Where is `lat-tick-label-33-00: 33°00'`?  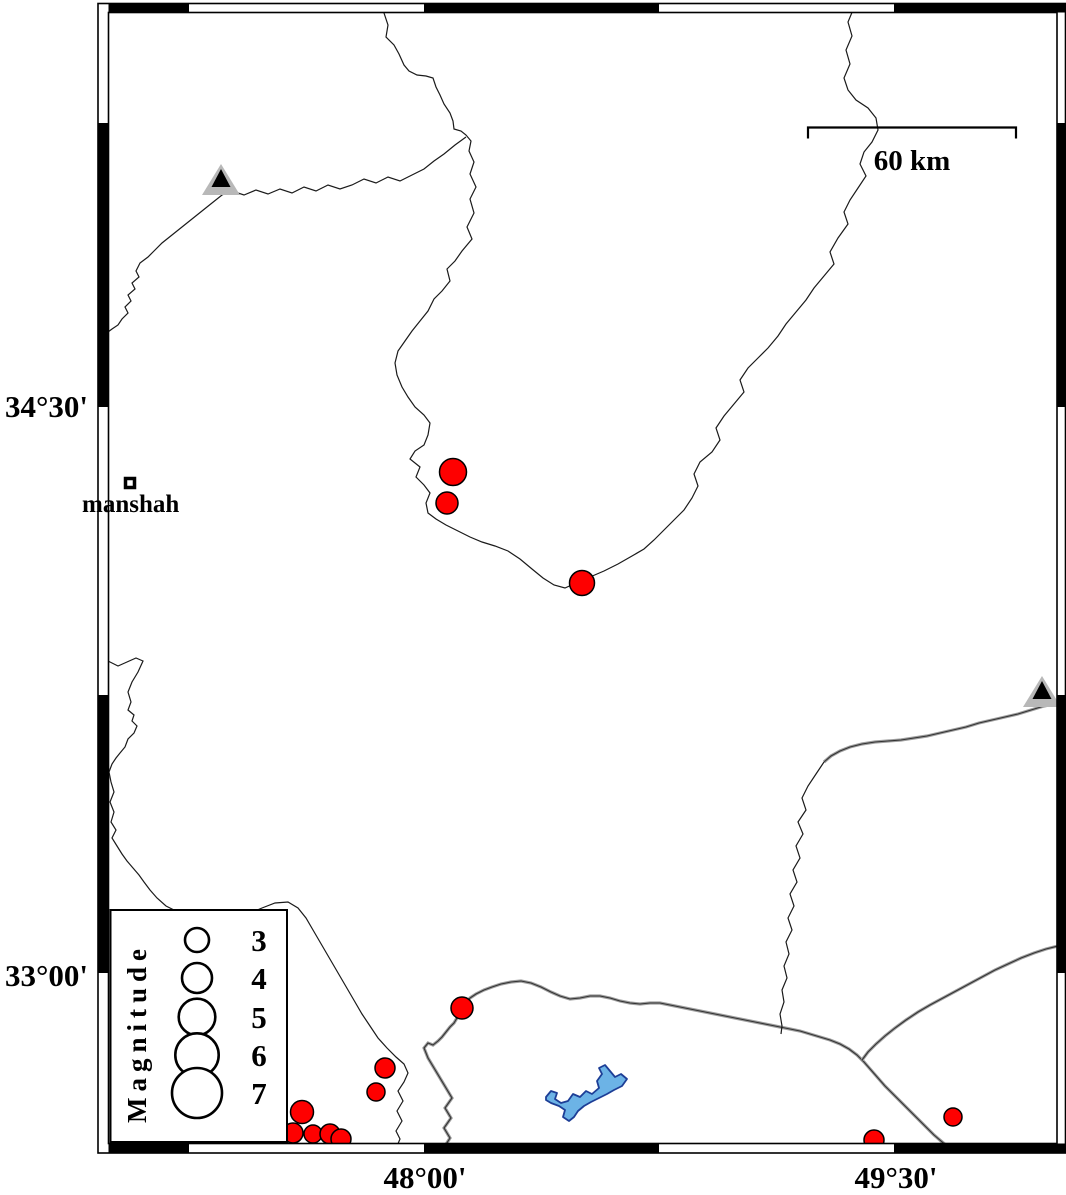 lat-tick-label-33-00: 33°00' is located at coordinates (46, 975).